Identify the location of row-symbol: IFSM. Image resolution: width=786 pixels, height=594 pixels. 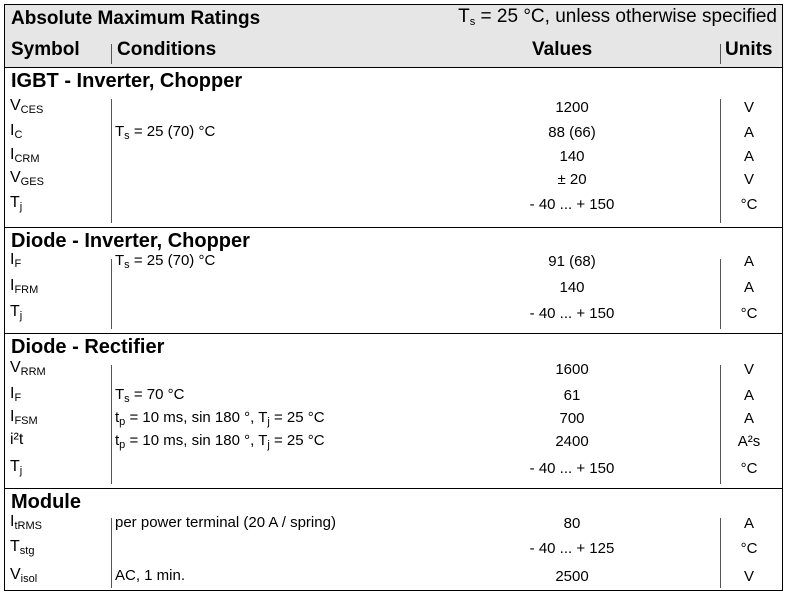
(24, 417).